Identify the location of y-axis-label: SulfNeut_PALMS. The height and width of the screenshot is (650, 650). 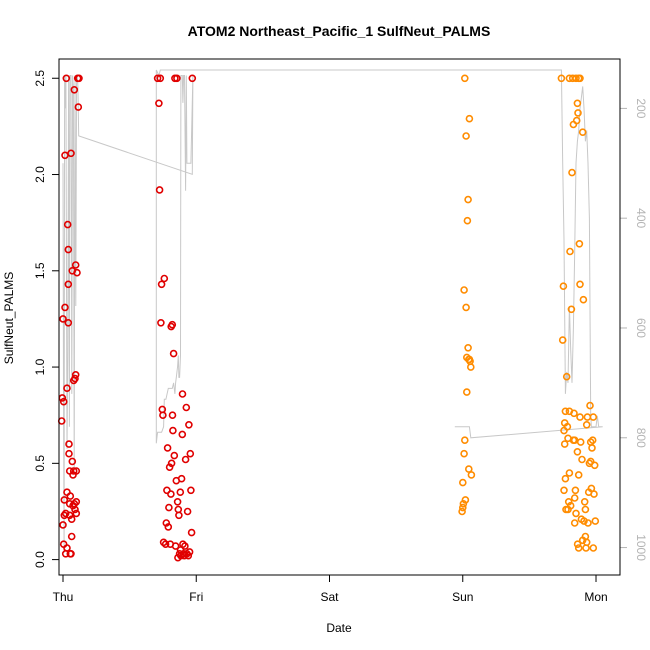
(9, 318).